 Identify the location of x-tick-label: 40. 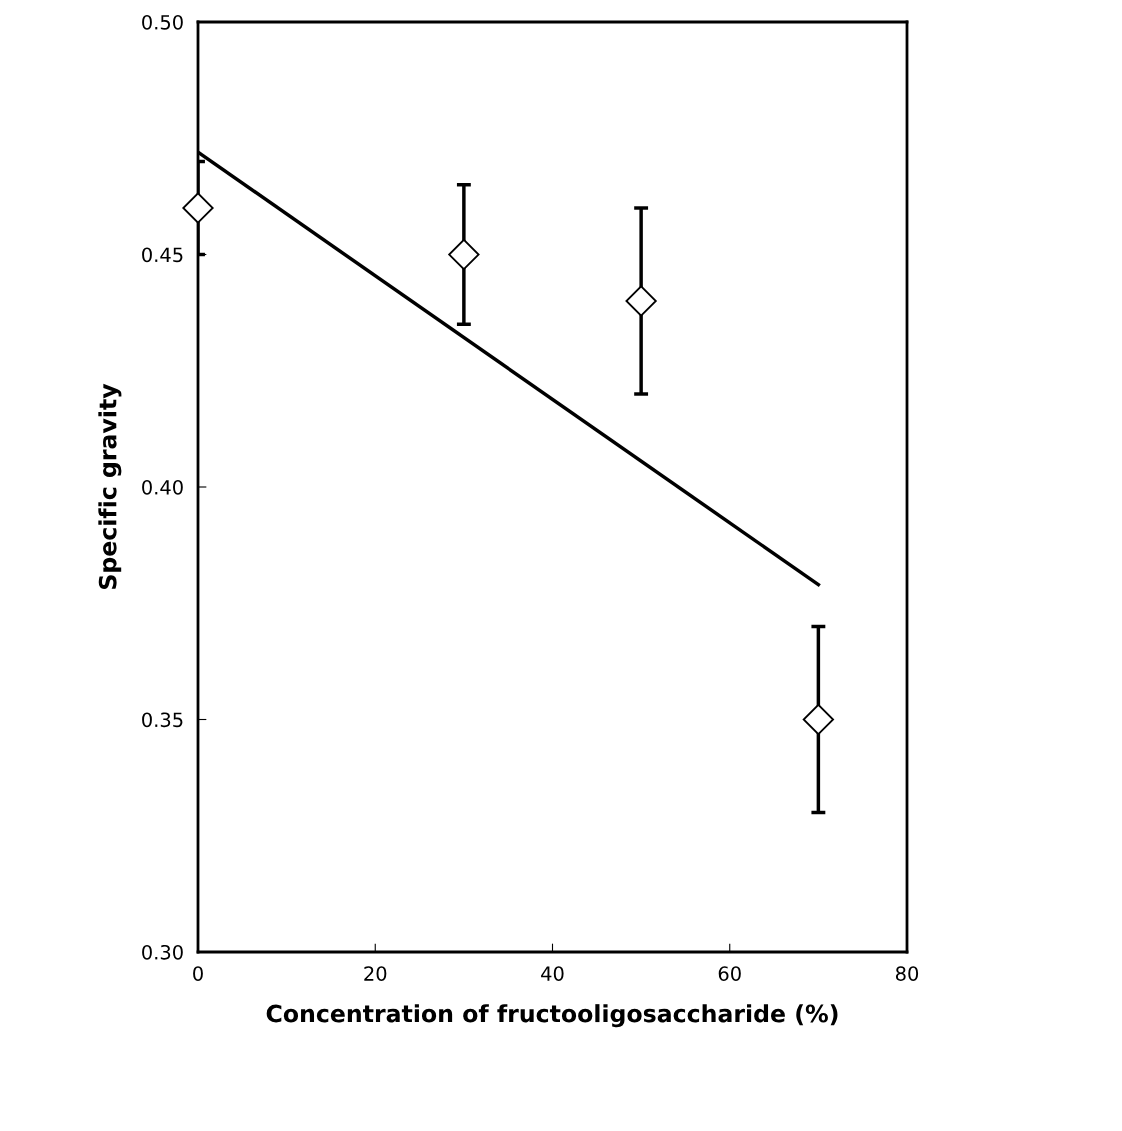
(552, 973).